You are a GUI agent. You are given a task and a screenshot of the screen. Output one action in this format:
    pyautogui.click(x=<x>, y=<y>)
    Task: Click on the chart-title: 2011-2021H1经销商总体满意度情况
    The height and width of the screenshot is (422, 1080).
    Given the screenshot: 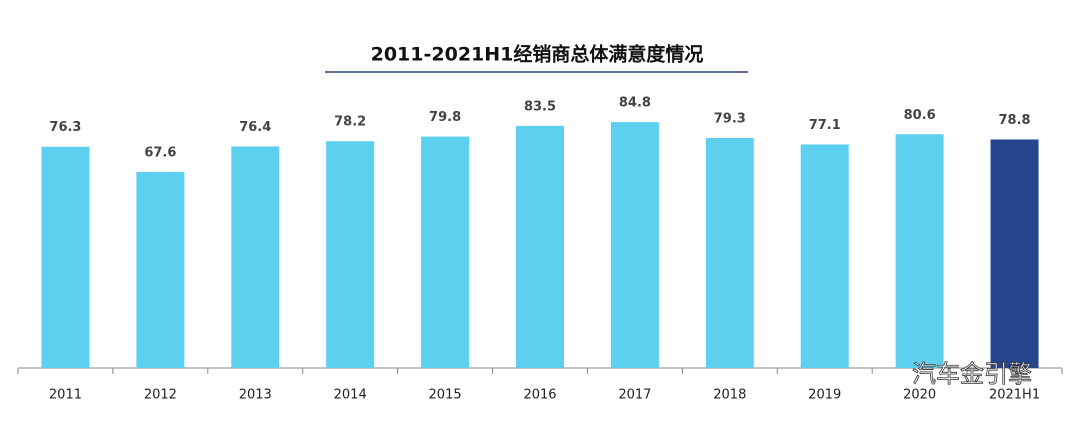 What is the action you would take?
    pyautogui.click(x=537, y=54)
    